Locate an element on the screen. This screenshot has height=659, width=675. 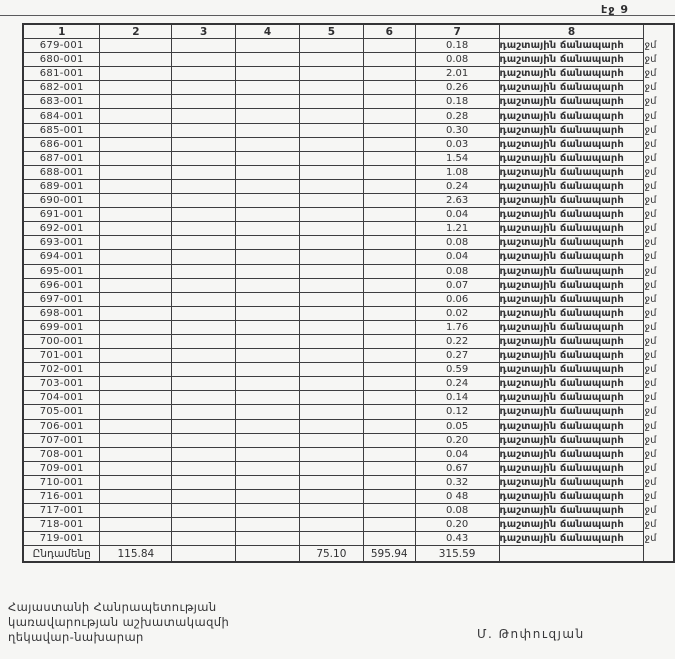
row-id-cell: 685-001 is located at coordinates (61, 130).